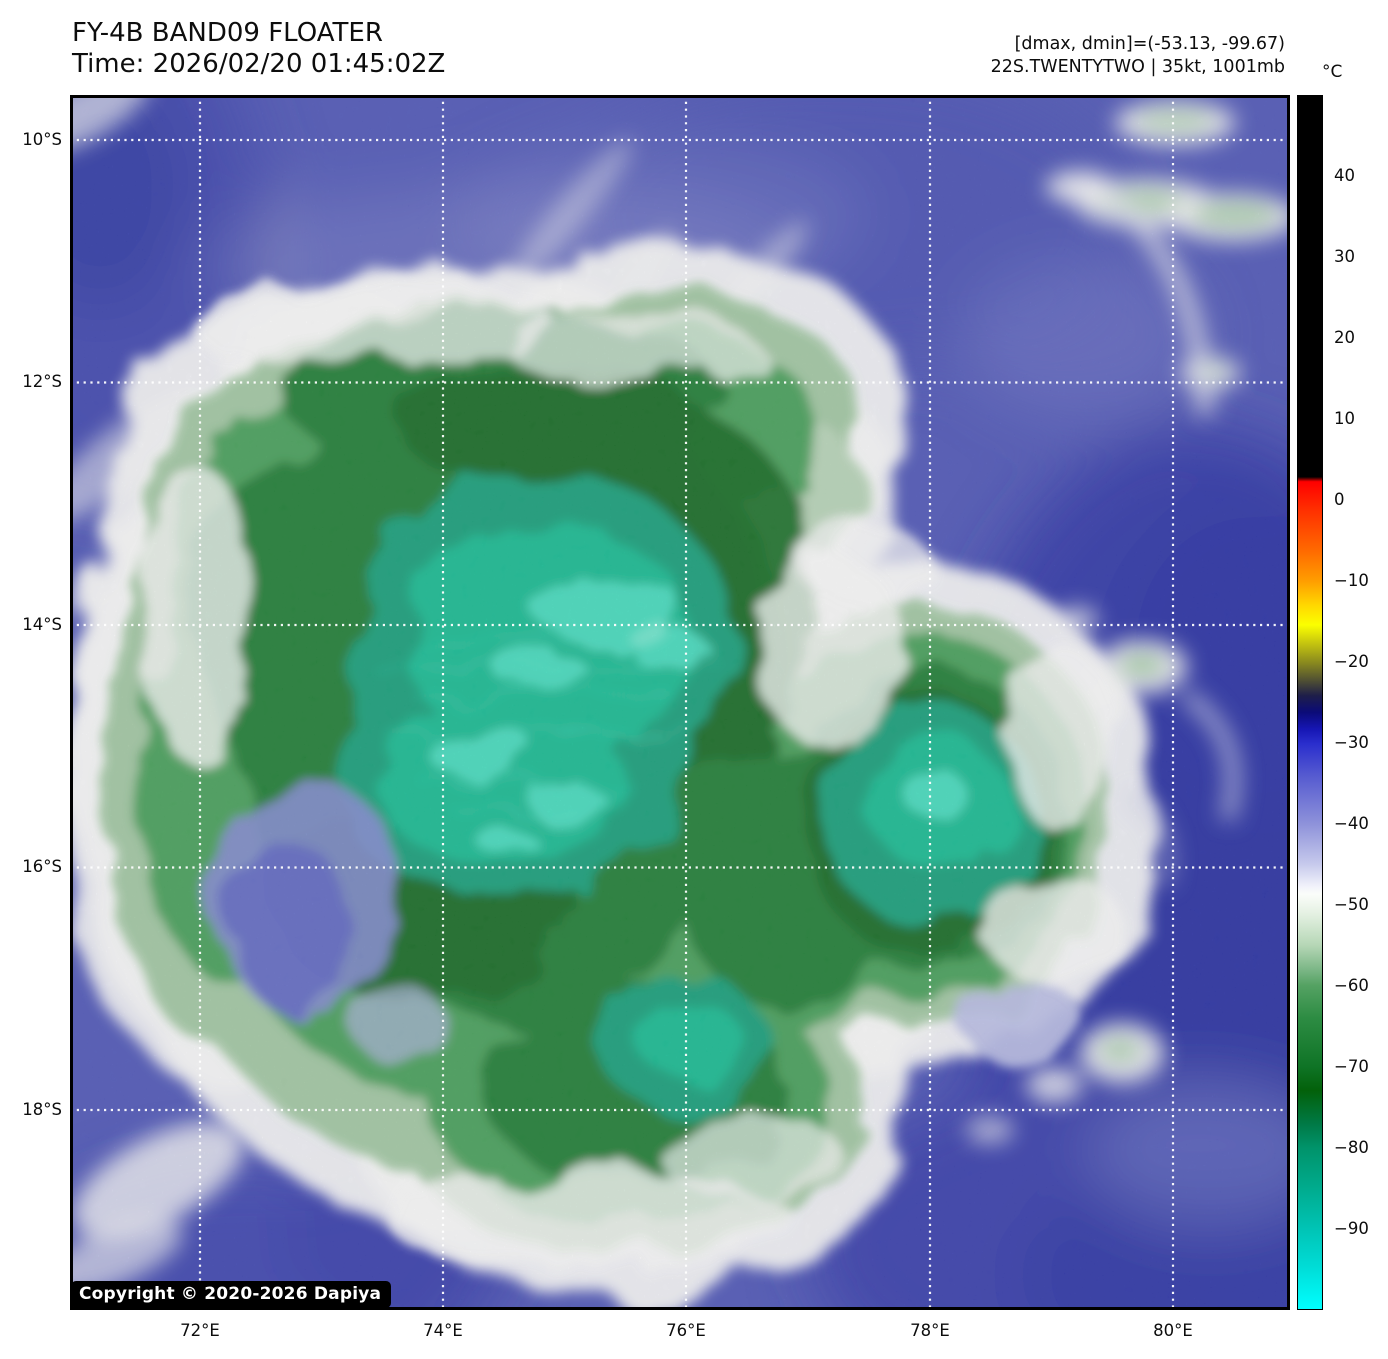  What do you see at coordinates (259, 63) in the screenshot?
I see `plot-time: Time: 2026/02/20 01:45:02Z` at bounding box center [259, 63].